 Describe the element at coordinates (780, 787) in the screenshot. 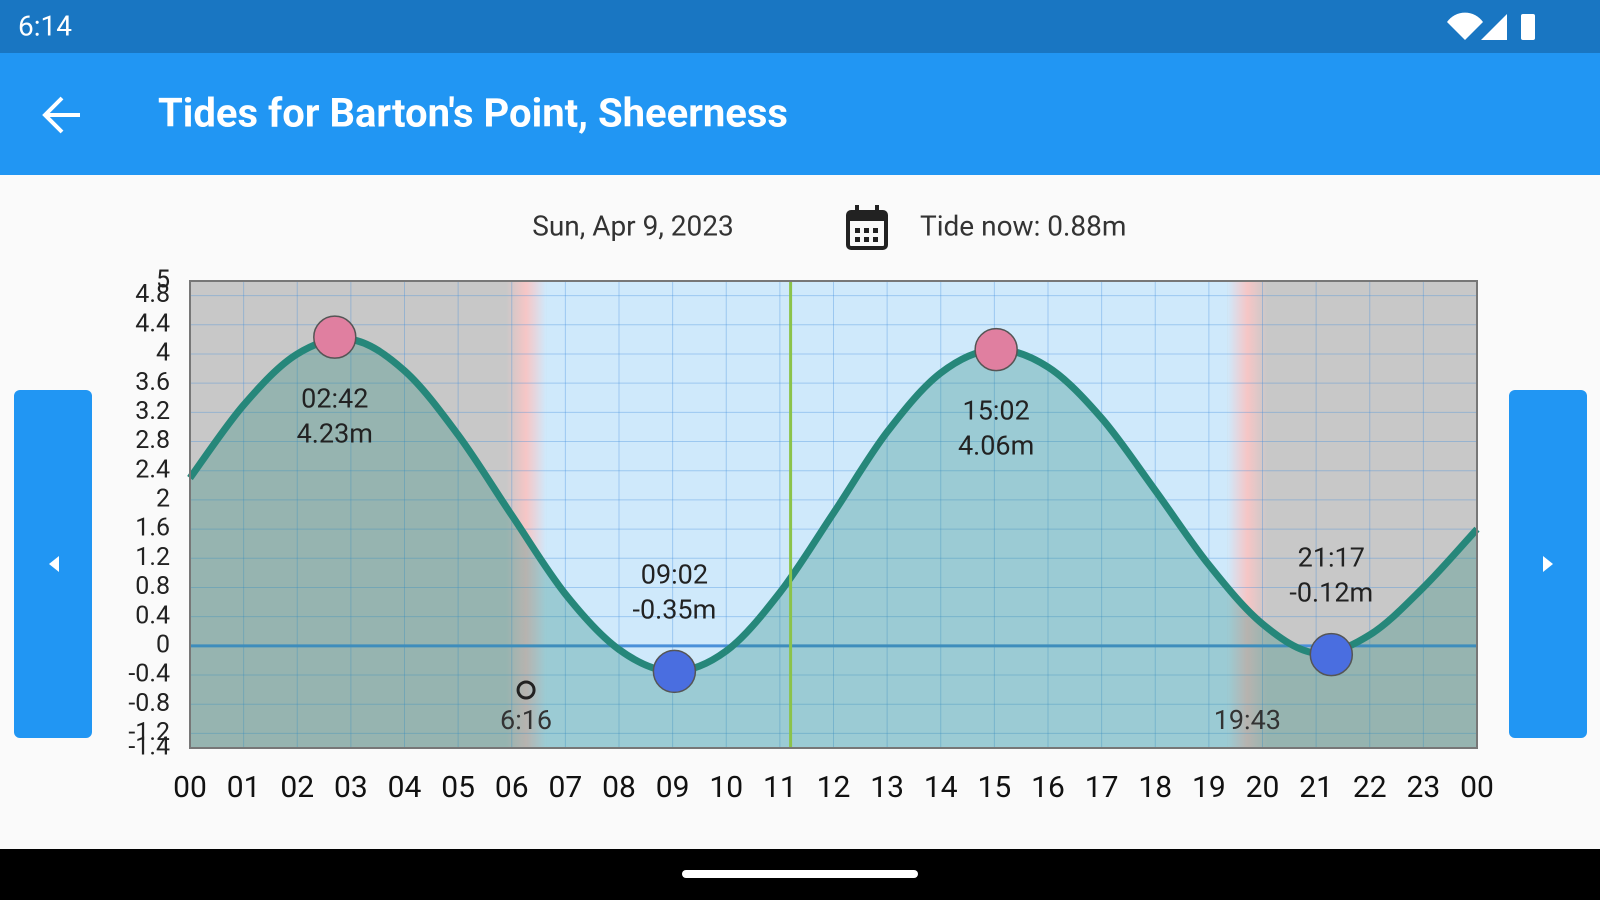

I see `x-tick-label: 11` at that location.